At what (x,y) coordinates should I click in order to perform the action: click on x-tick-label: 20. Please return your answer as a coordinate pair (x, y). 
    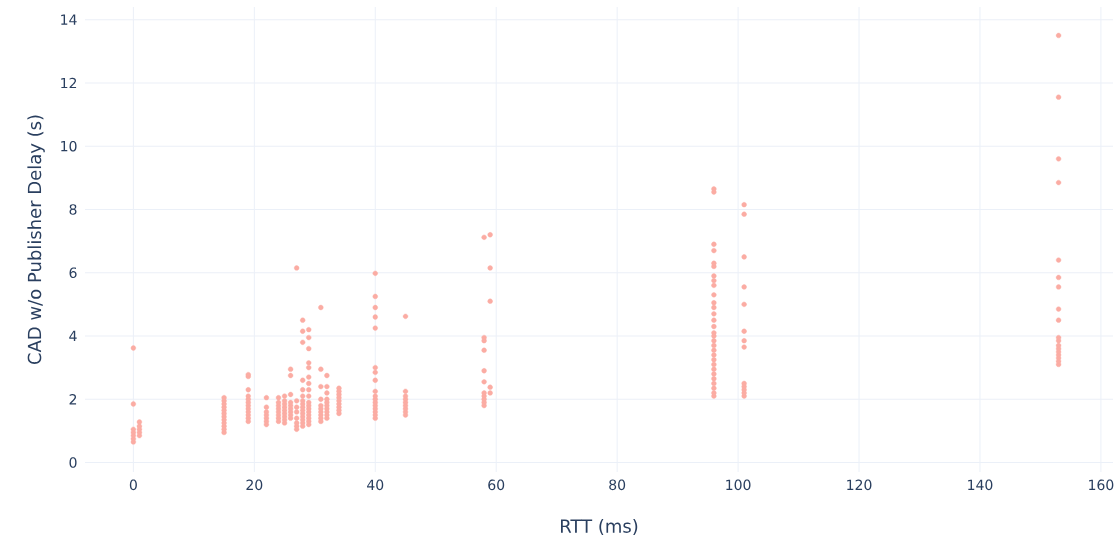
    Looking at the image, I should click on (254, 485).